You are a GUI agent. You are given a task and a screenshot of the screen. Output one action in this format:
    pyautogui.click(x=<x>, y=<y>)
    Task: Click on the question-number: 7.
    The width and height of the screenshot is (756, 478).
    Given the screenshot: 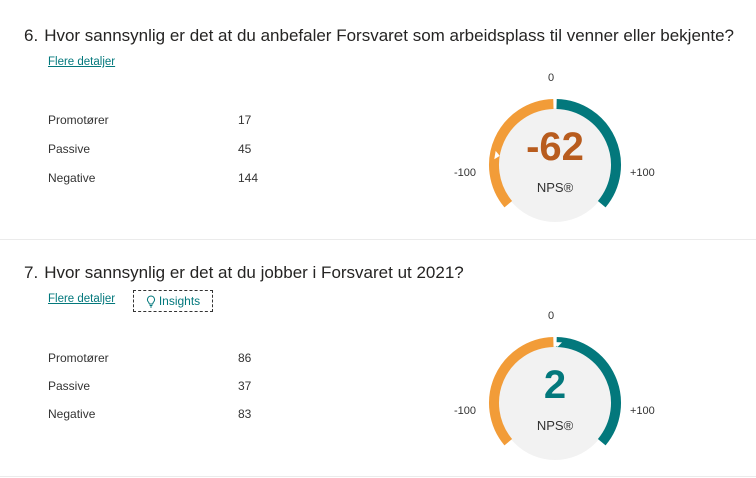 What is the action you would take?
    pyautogui.click(x=31, y=272)
    